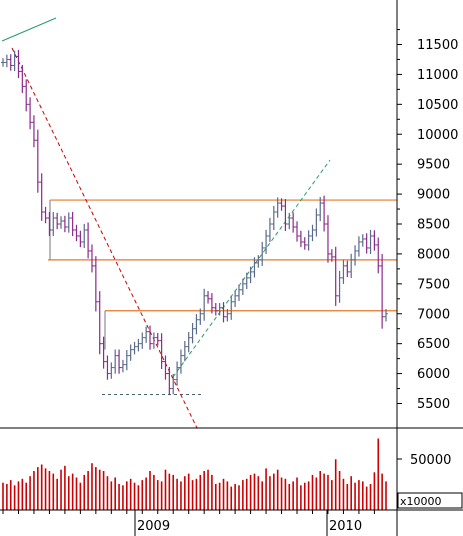 This screenshot has height=536, width=463. Describe the element at coordinates (421, 501) in the screenshot. I see `volume-scale-label: x10000` at that location.